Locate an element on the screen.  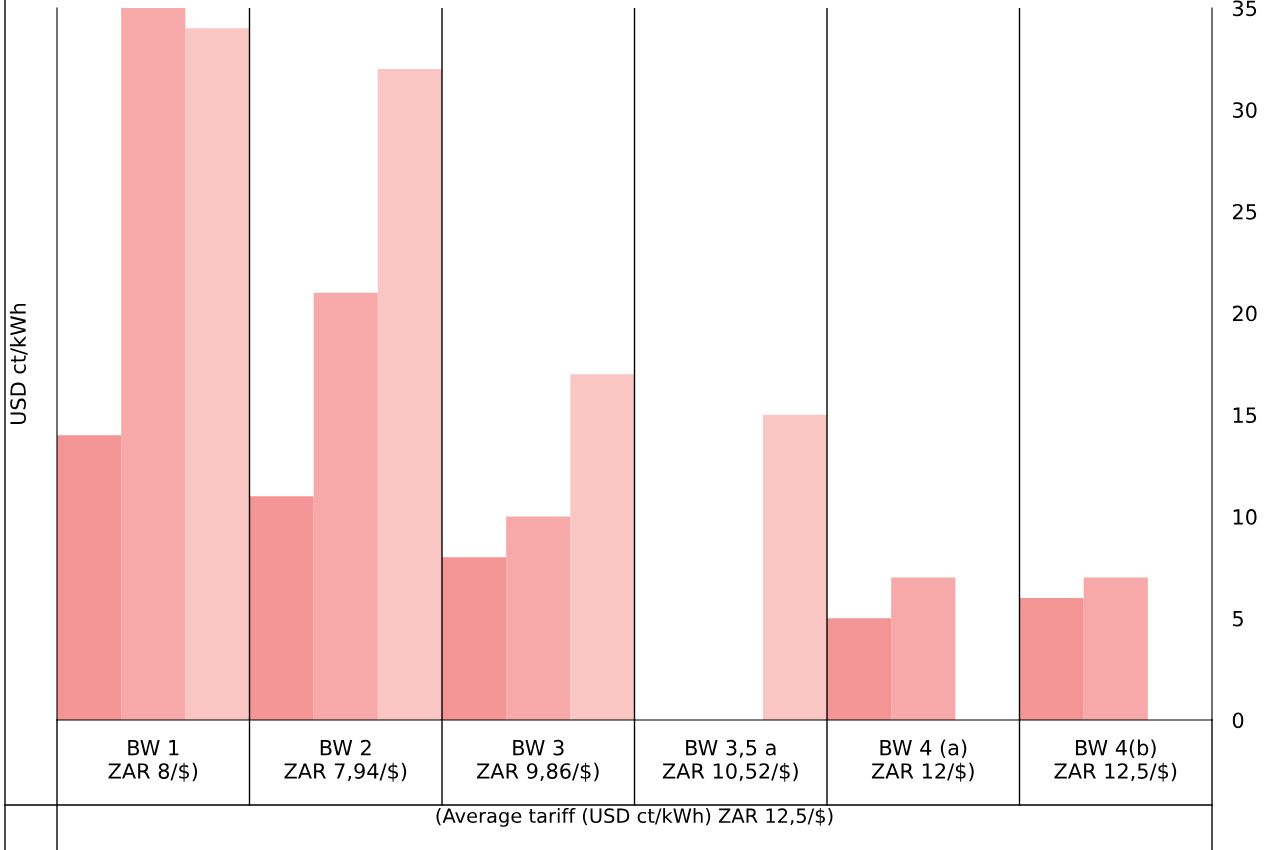
y-tick-label: 30 is located at coordinates (1245, 110).